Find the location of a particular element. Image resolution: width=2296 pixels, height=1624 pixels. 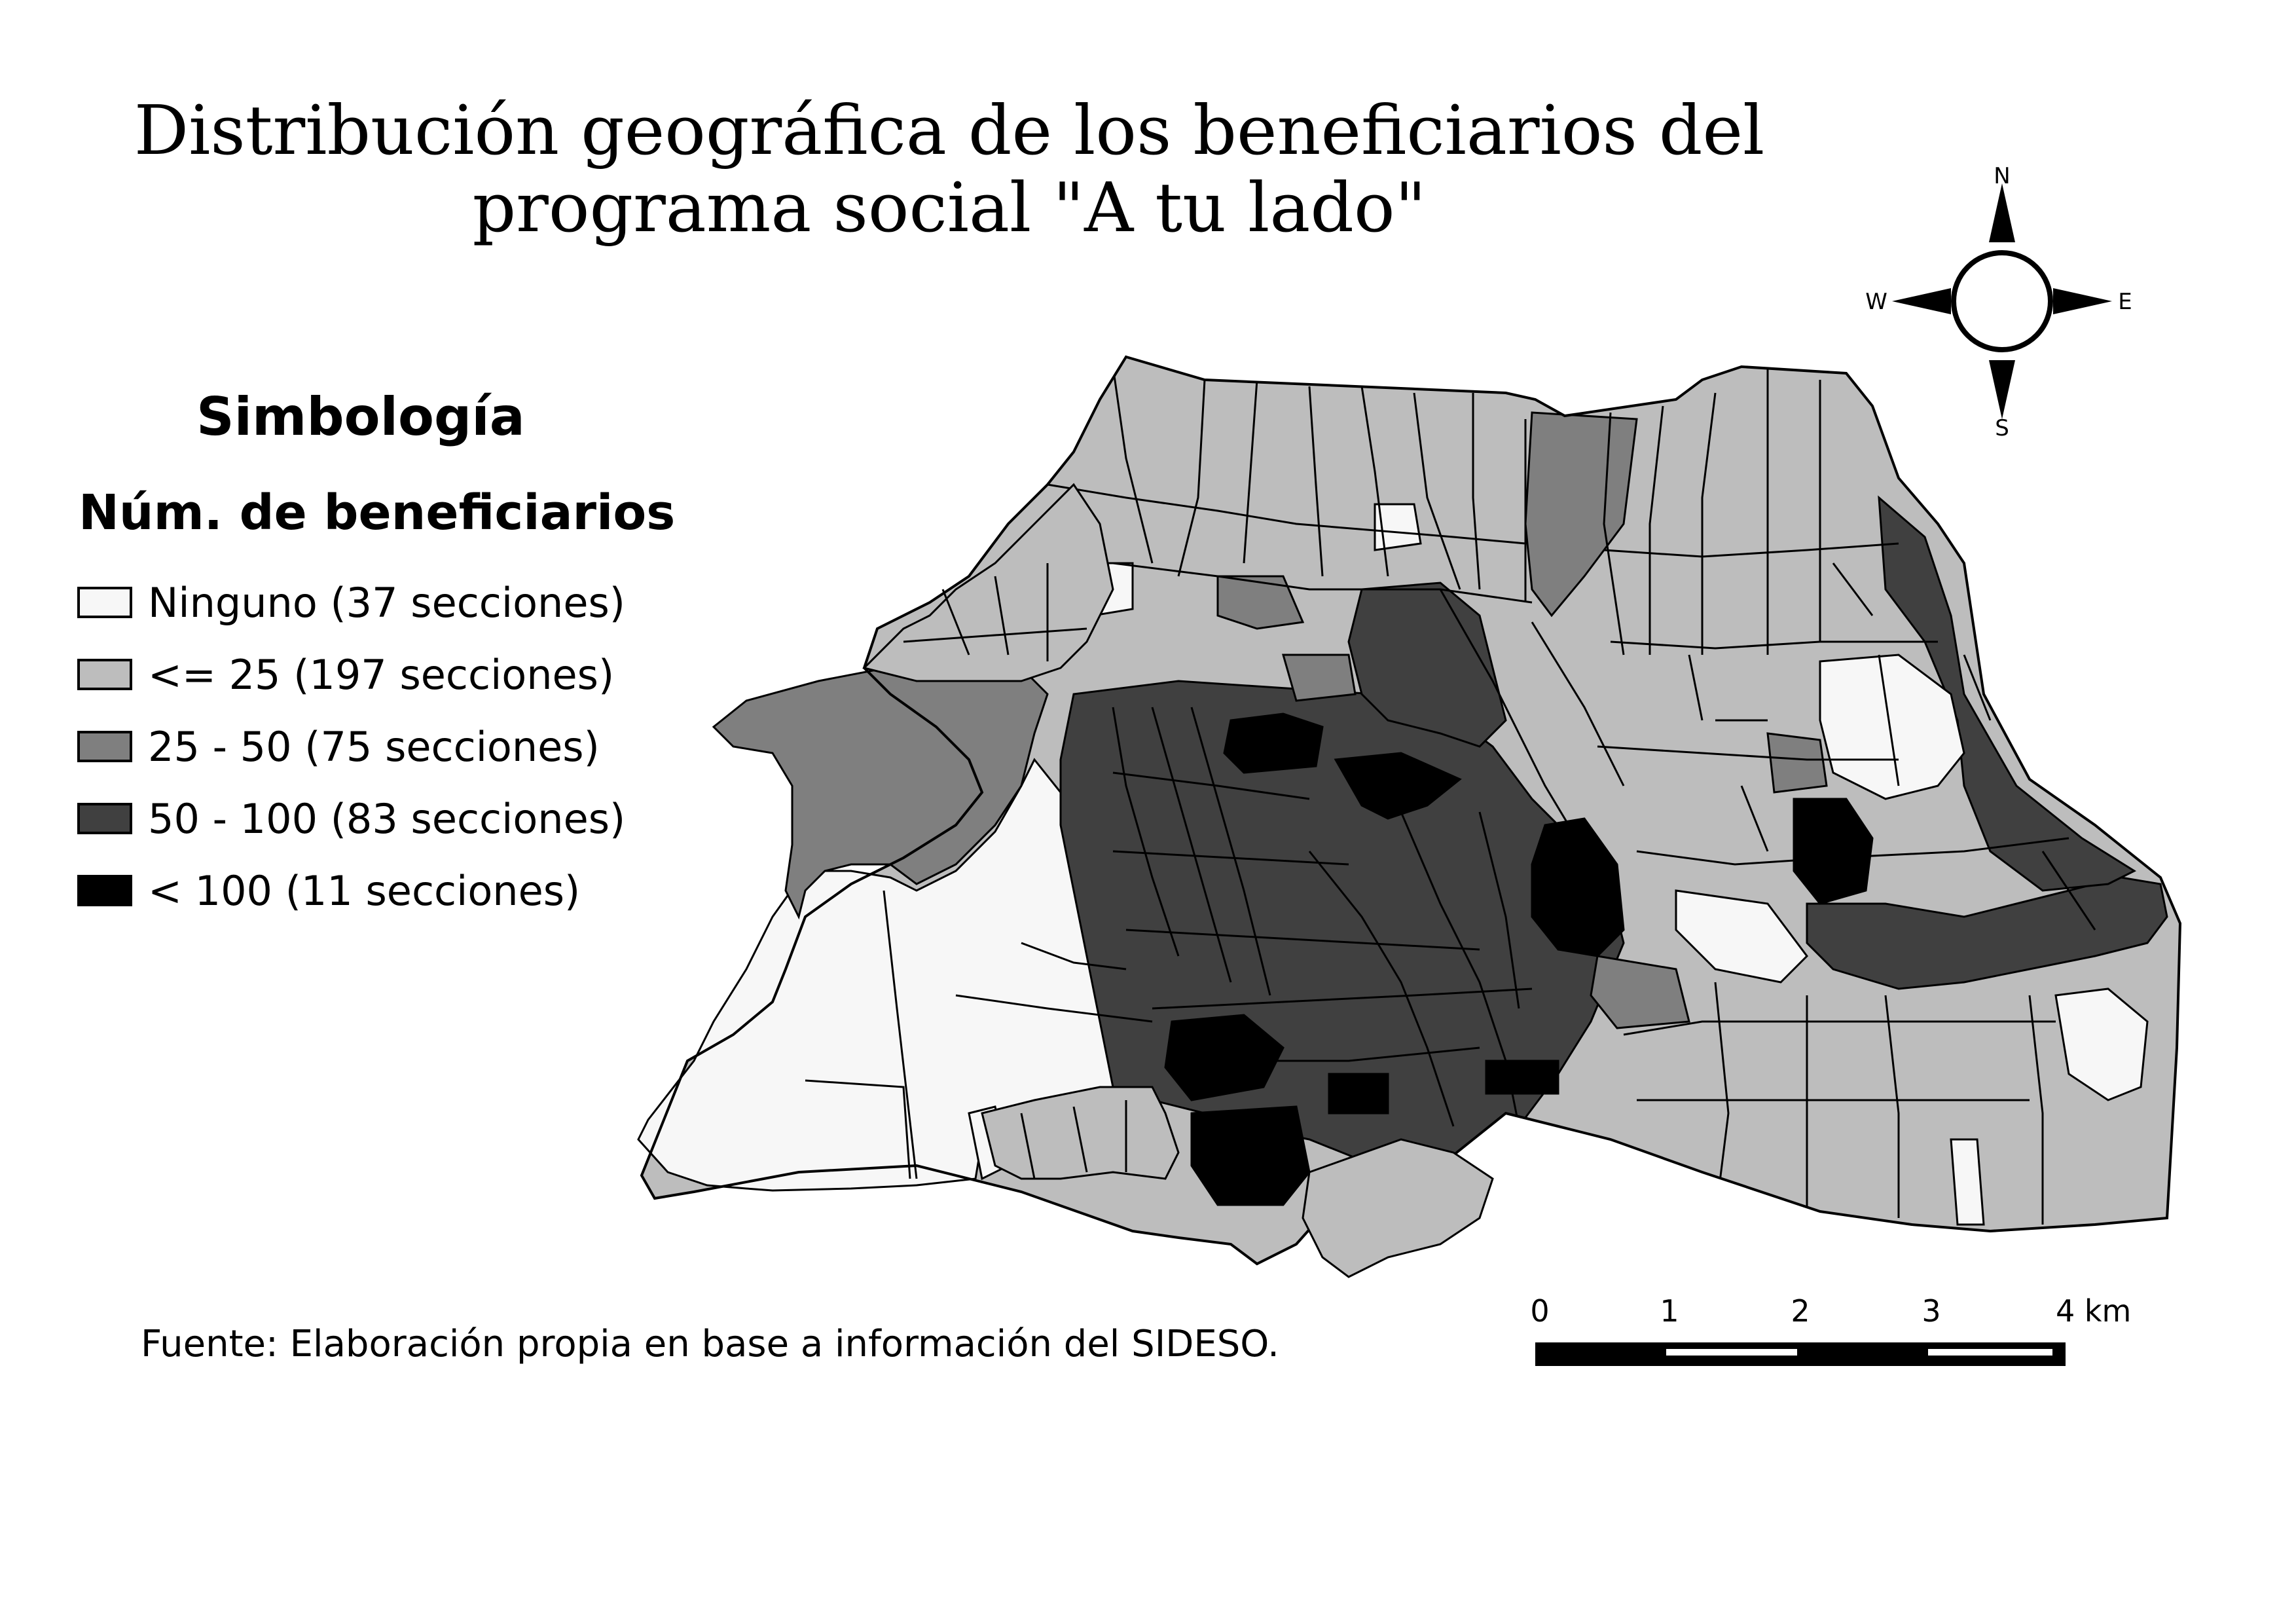

north-arrow: N S W E is located at coordinates (1998, 302).